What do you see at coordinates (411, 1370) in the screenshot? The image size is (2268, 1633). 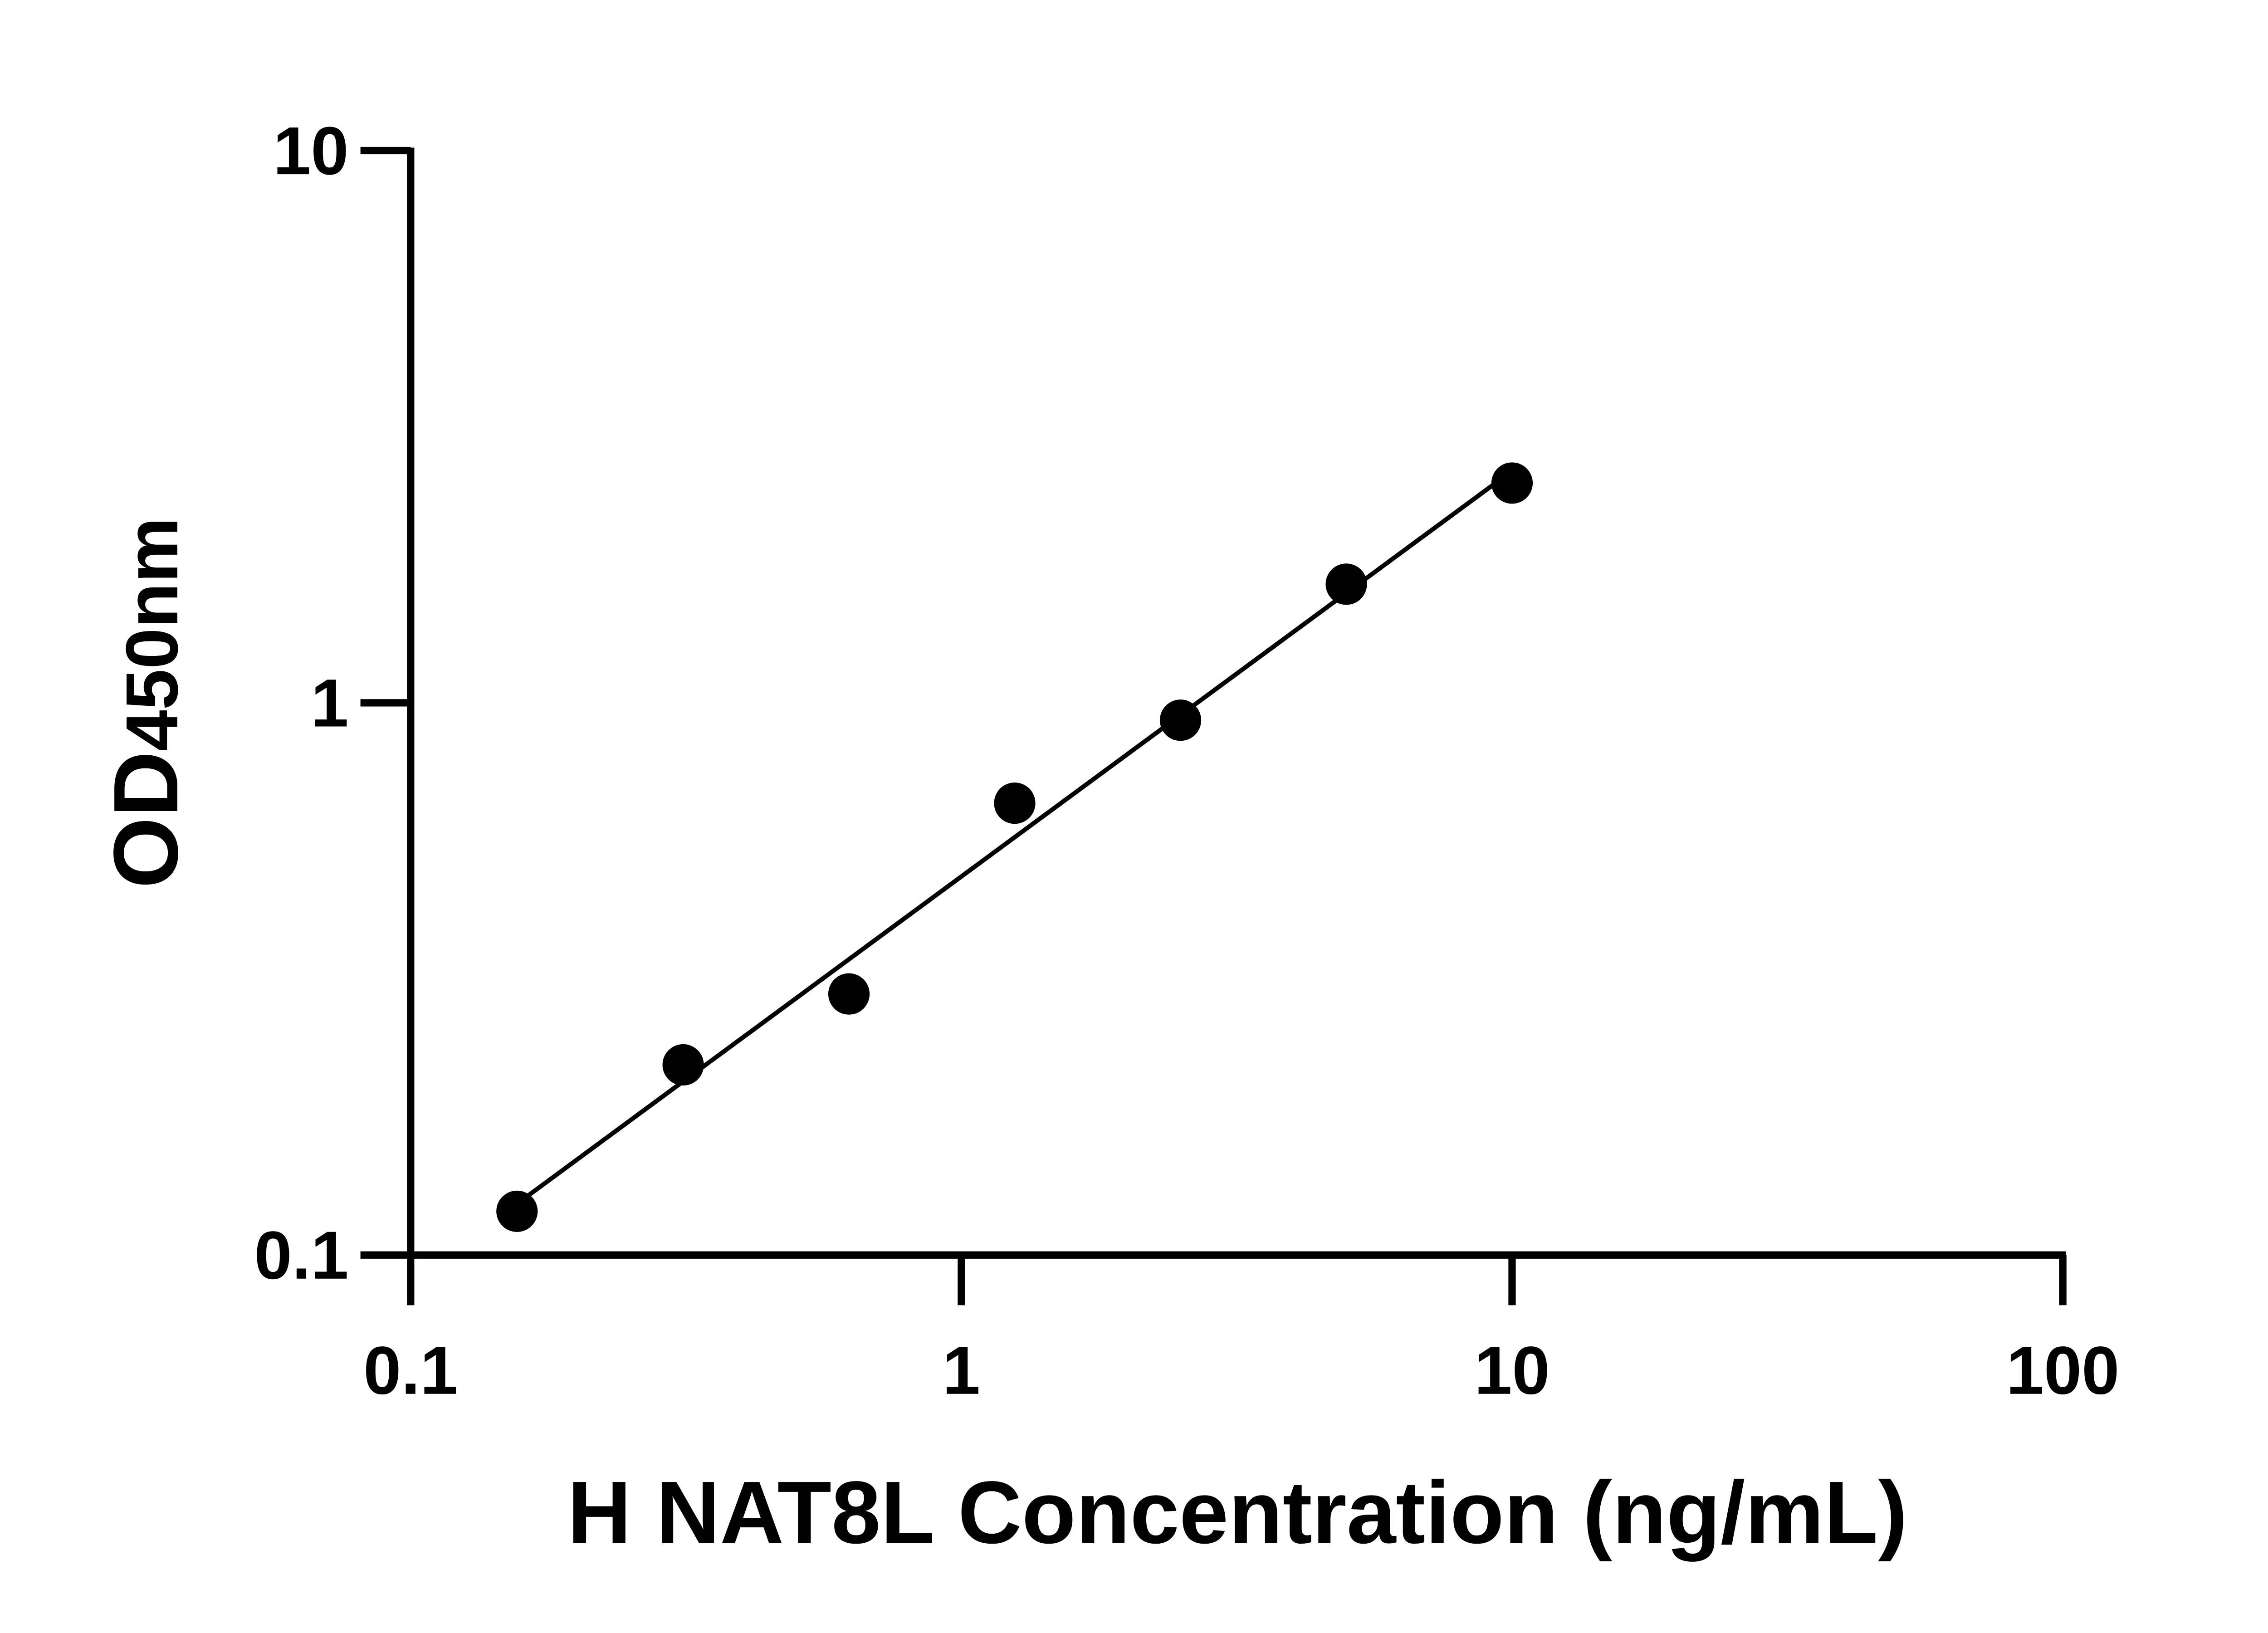 I see `x-tick-label: 0.1` at bounding box center [411, 1370].